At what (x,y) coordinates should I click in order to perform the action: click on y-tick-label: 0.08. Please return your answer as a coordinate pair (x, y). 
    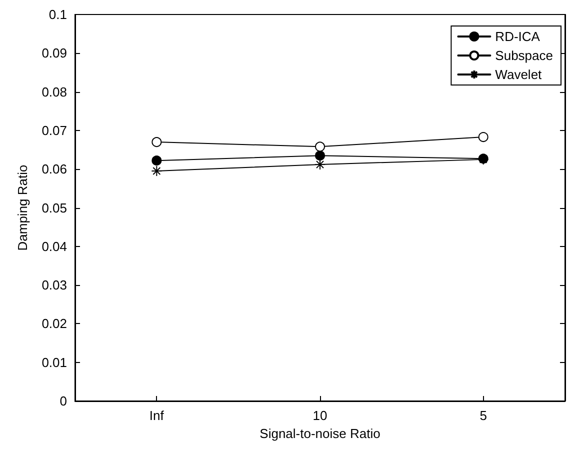
    Looking at the image, I should click on (54, 92).